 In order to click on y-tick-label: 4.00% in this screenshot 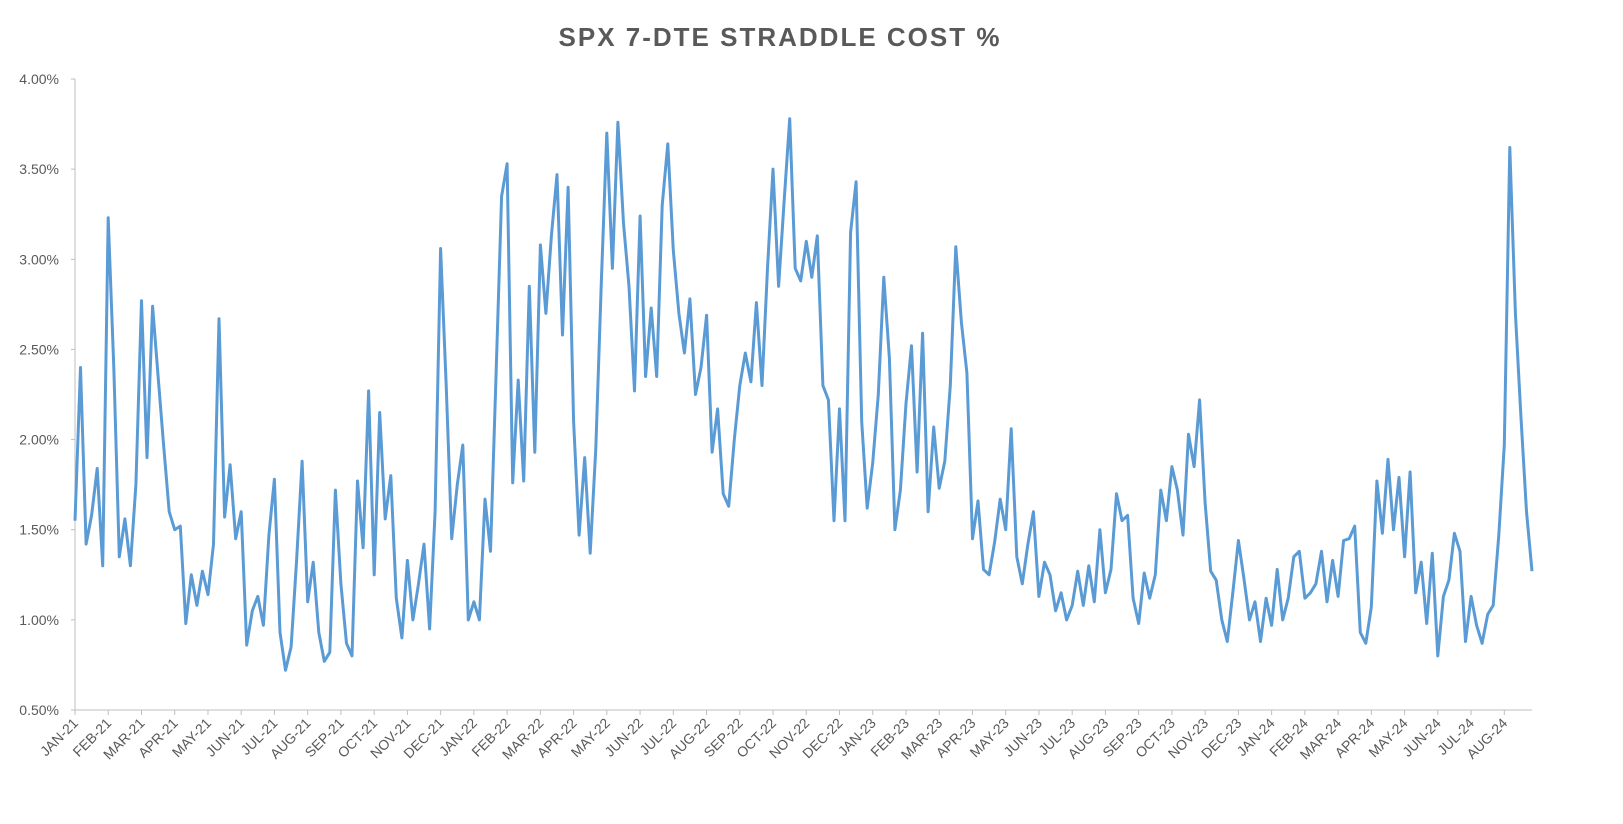, I will do `click(39, 79)`.